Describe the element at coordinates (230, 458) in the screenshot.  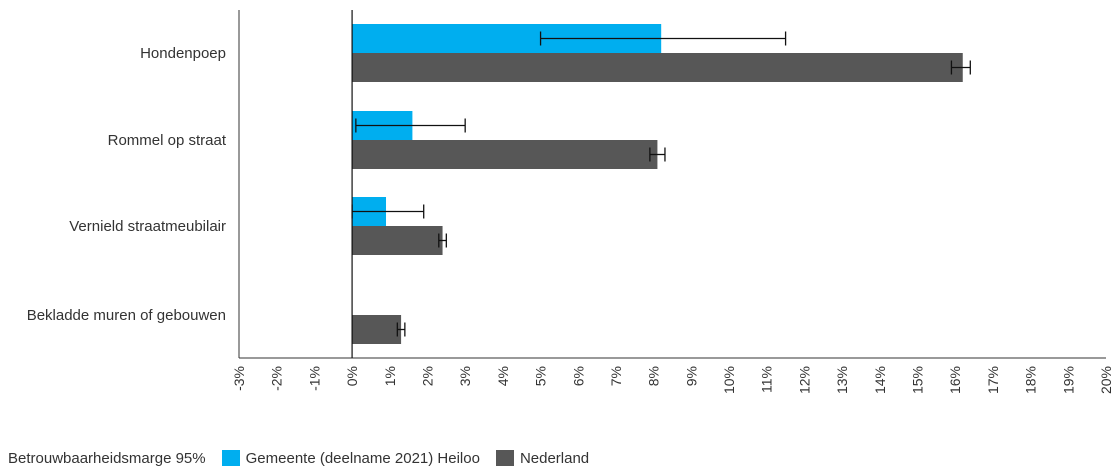
I see `legend-swatch-heiloo` at that location.